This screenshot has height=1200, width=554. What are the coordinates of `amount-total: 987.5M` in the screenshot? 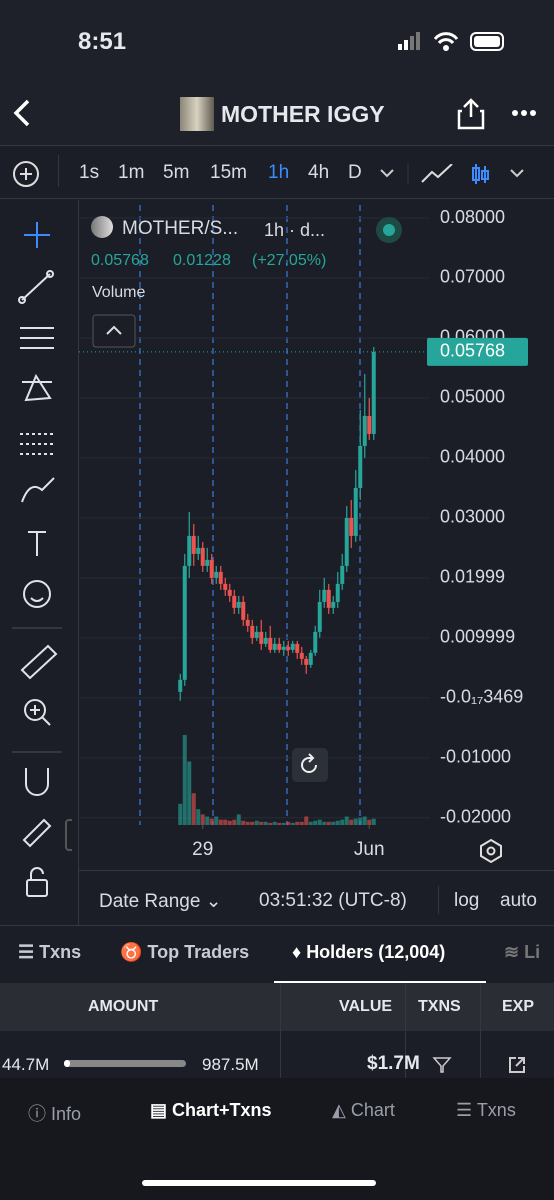 It's located at (230, 1064).